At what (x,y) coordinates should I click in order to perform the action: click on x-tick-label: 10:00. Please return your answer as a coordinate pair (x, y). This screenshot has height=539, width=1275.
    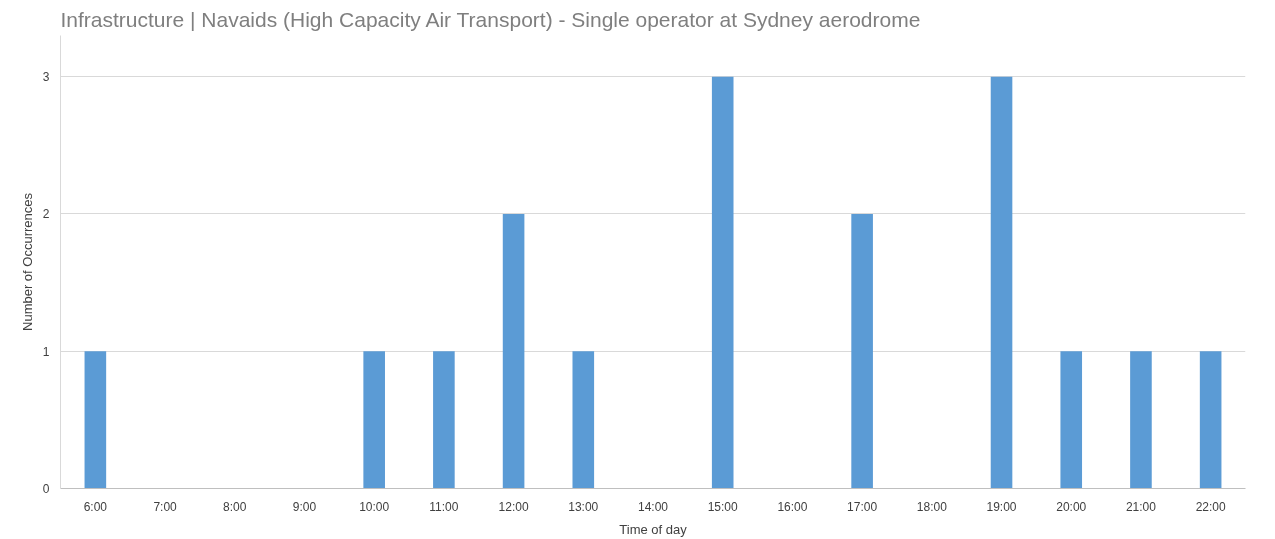
    Looking at the image, I should click on (374, 506).